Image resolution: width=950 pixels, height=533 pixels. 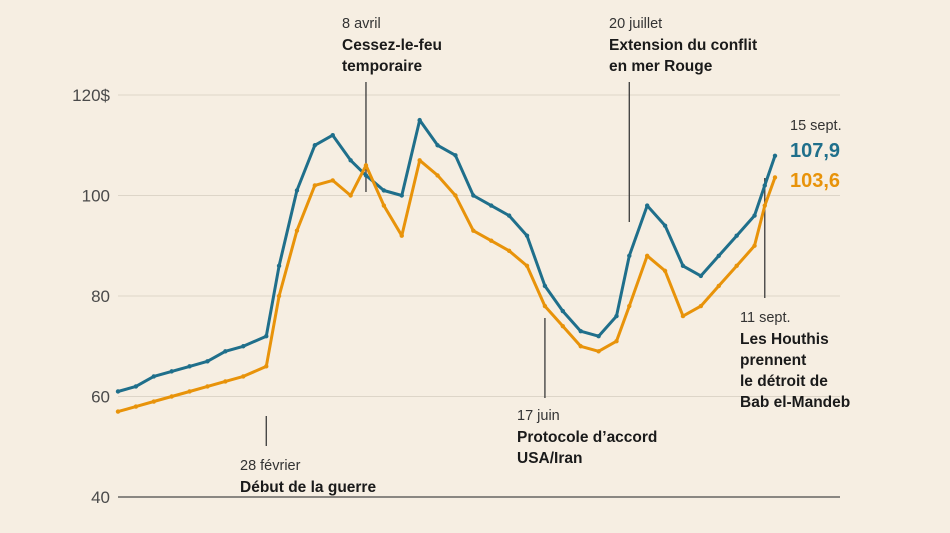 What do you see at coordinates (308, 487) in the screenshot?
I see `annotation-text: Début de la guerre` at bounding box center [308, 487].